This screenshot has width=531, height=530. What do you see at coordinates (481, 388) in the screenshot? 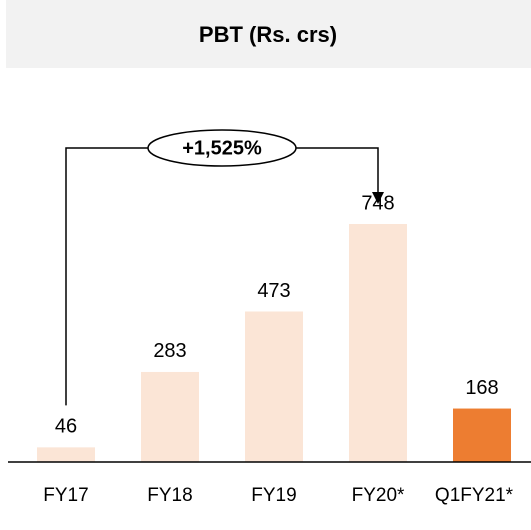
I see `value-label: 168` at bounding box center [481, 388].